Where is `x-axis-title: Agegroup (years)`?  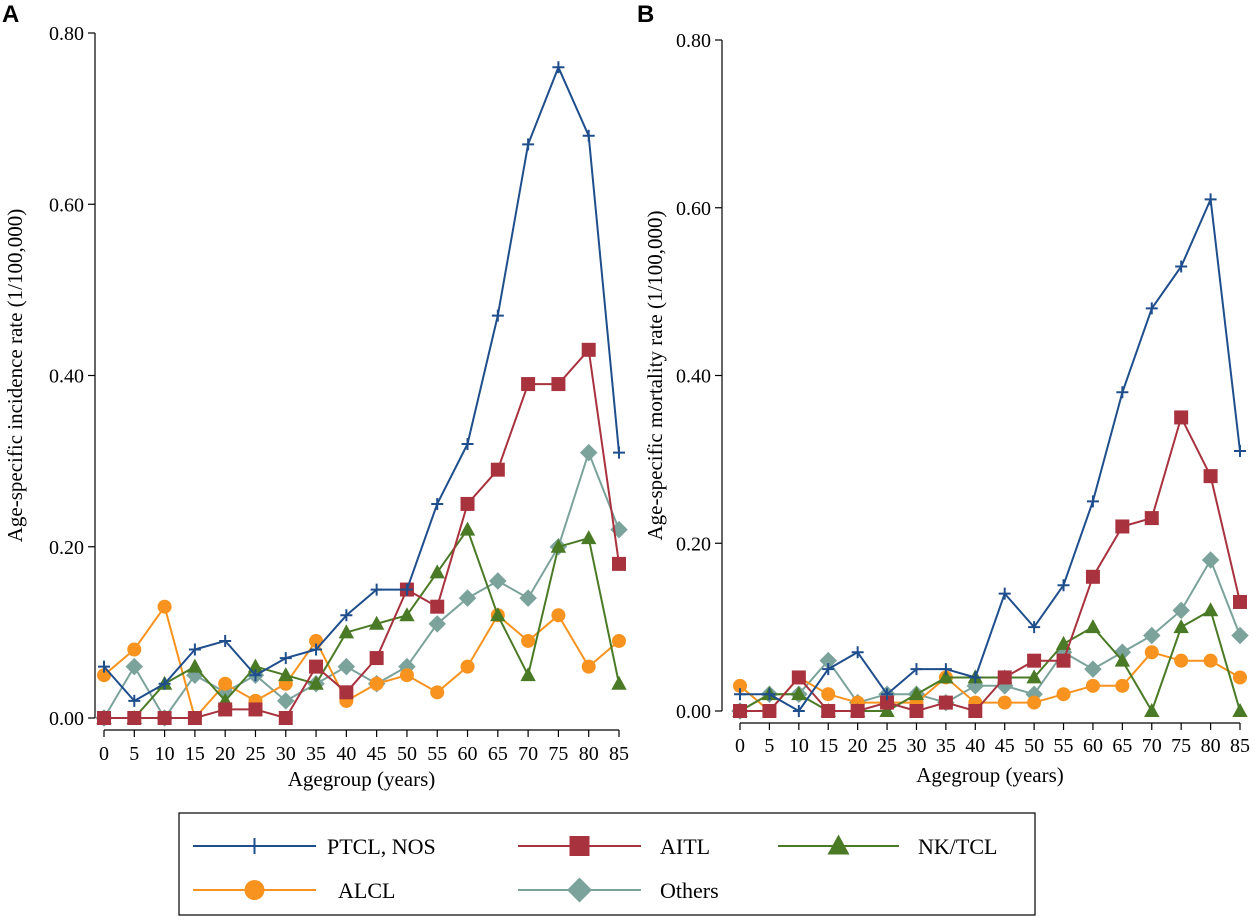
x-axis-title: Agegroup (years) is located at coordinates (362, 779).